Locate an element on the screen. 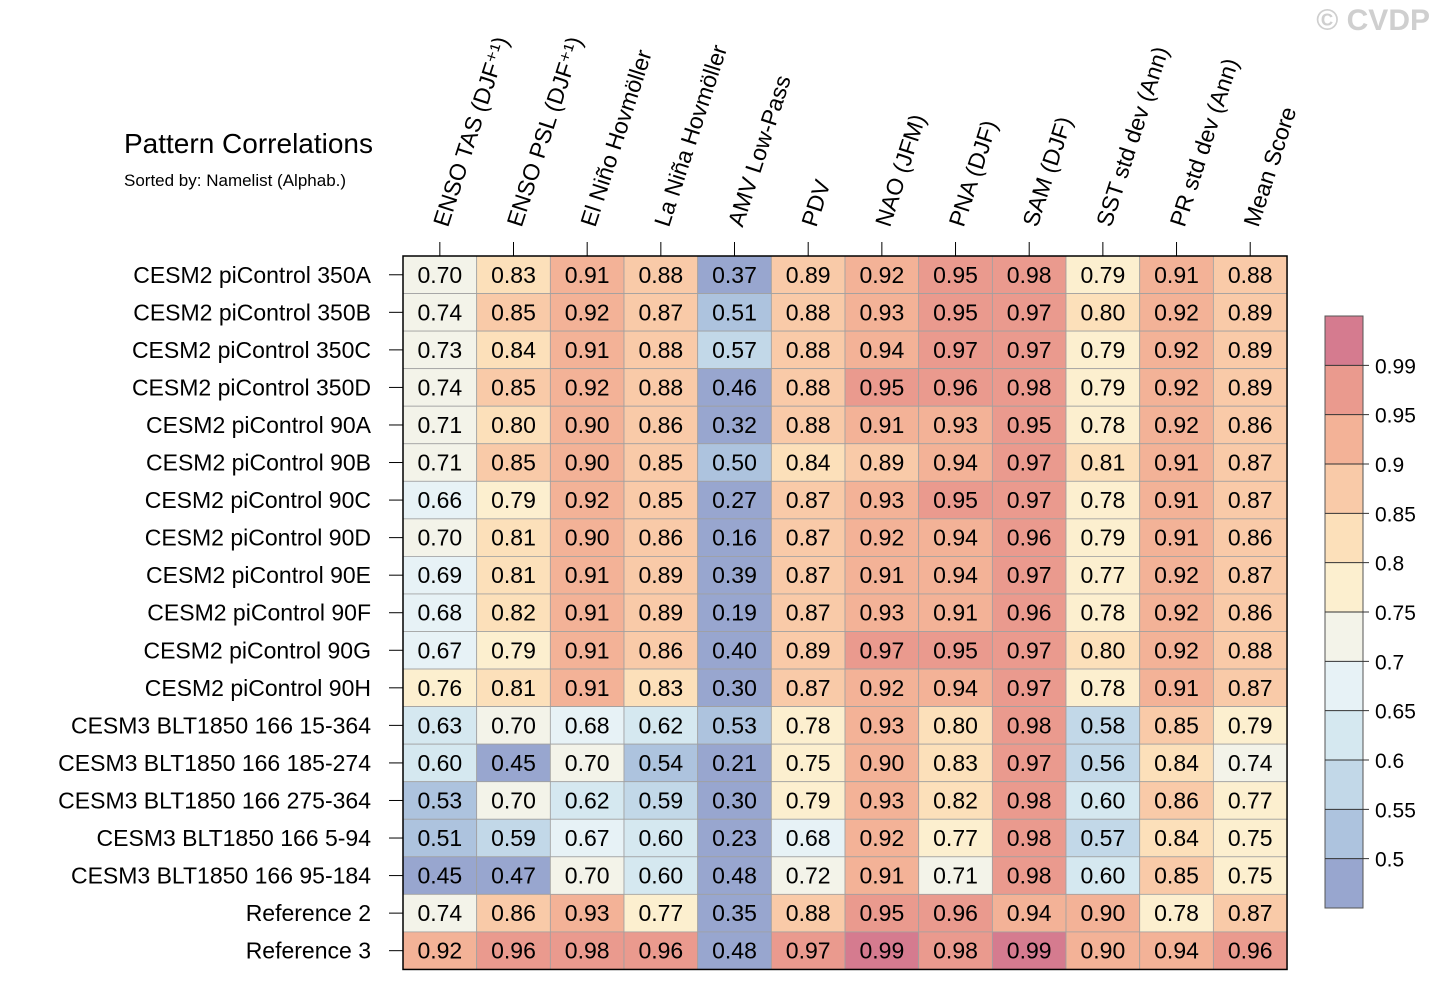 The image size is (1440, 989). row-label: CESM2 piControl 90A is located at coordinates (259, 425).